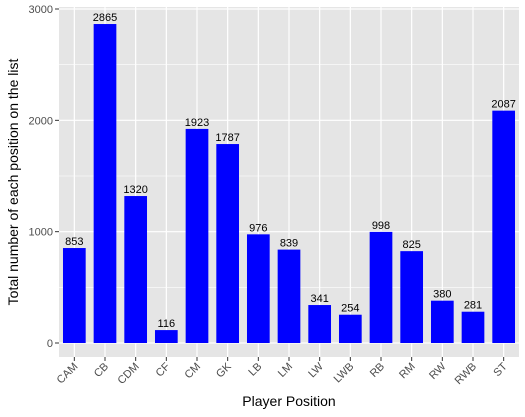 Image resolution: width=525 pixels, height=417 pixels. What do you see at coordinates (101, 370) in the screenshot?
I see `x-tick-label: CB` at bounding box center [101, 370].